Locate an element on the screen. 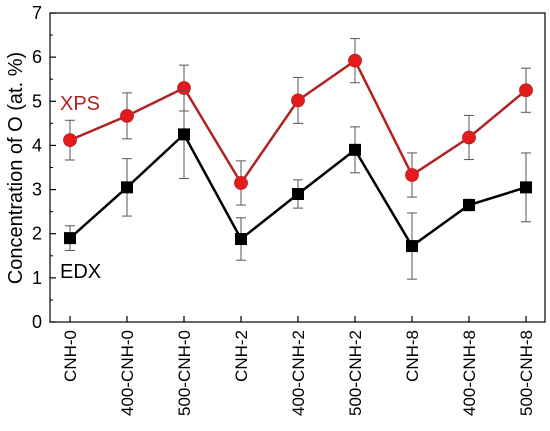  y-tick-label: 6 is located at coordinates (37, 57).